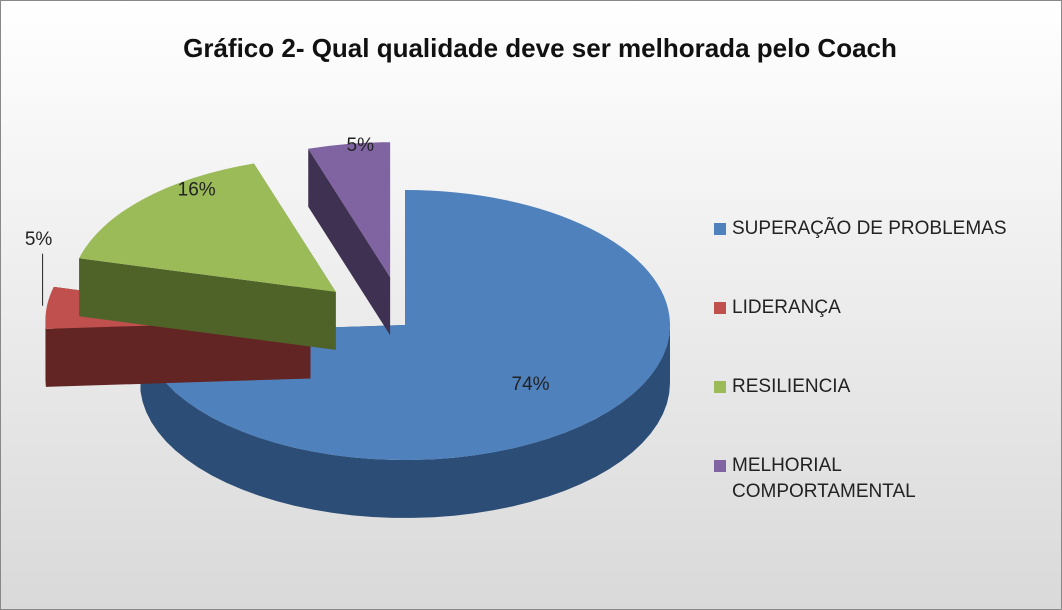 The width and height of the screenshot is (1062, 610). Describe the element at coordinates (531, 384) in the screenshot. I see `data-label: 74%` at that location.